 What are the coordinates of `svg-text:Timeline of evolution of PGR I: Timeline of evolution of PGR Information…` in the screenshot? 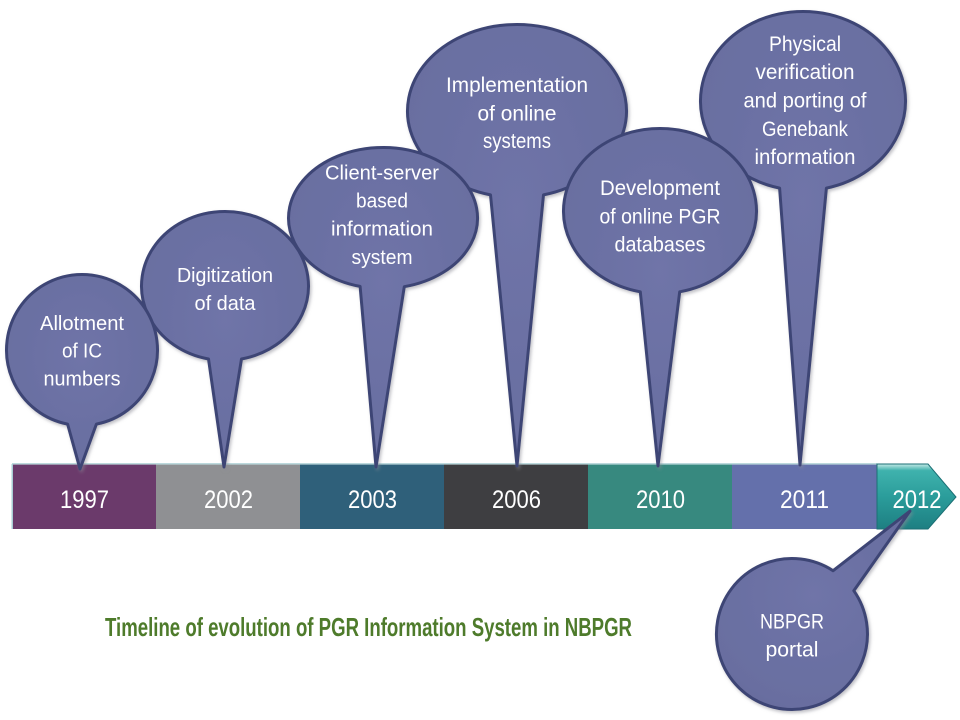 It's located at (368, 627).